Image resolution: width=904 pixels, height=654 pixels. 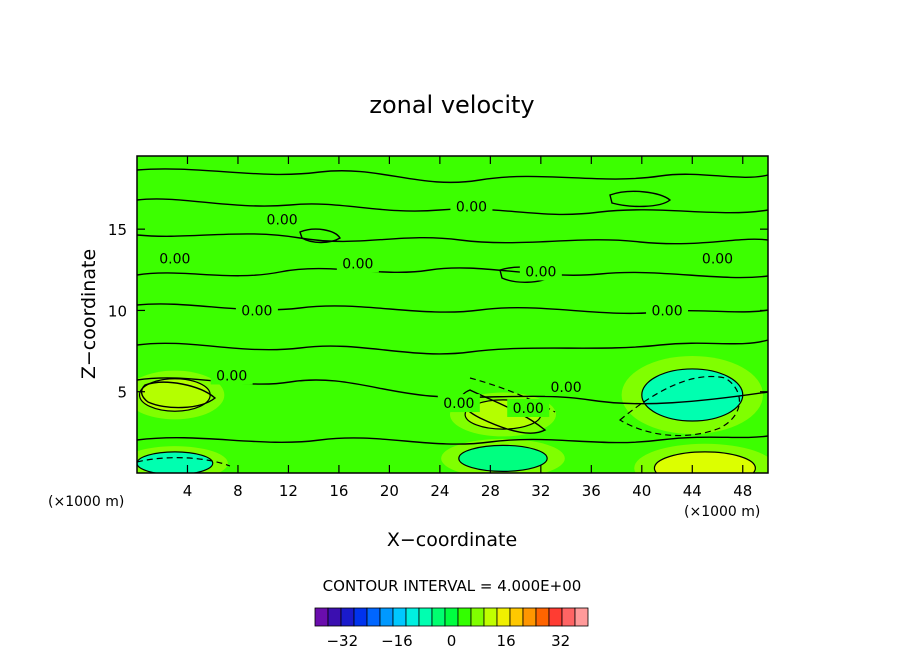 I want to click on x-tick-label: 16, so click(x=338, y=491).